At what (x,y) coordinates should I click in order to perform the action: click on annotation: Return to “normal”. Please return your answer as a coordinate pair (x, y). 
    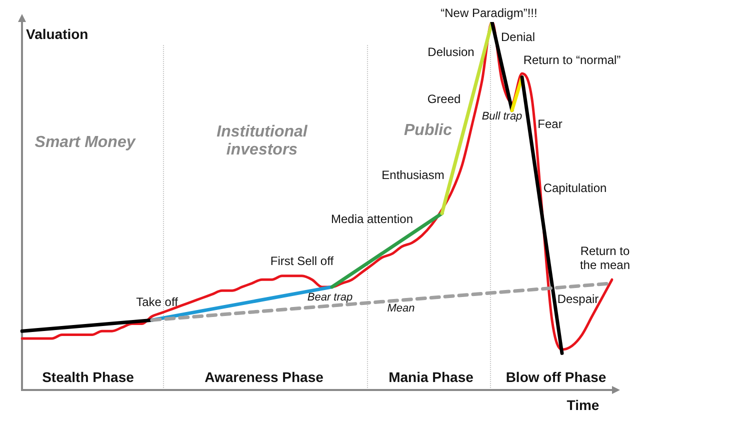
    Looking at the image, I should click on (572, 60).